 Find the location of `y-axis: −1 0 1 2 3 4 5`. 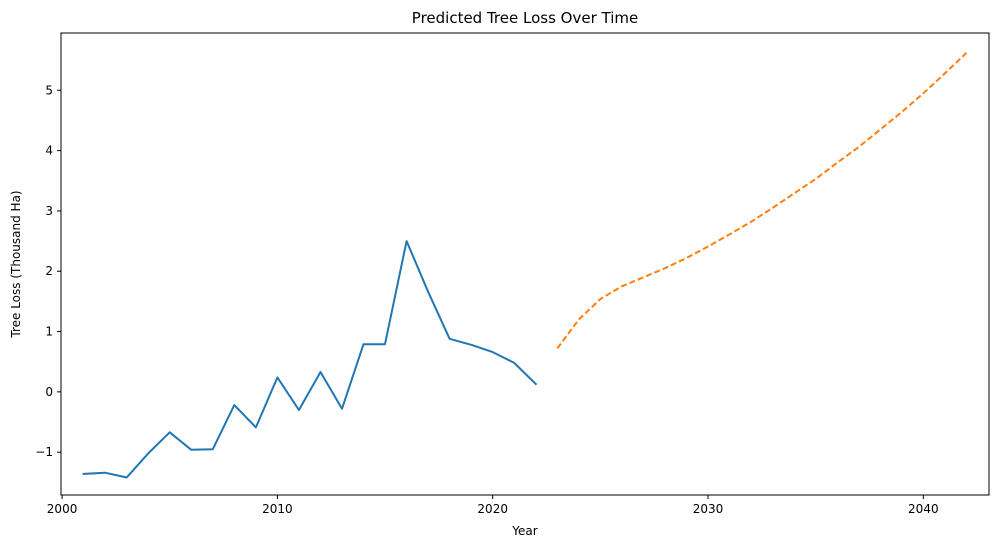

y-axis: −1 0 1 2 3 4 5 is located at coordinates (48, 271).